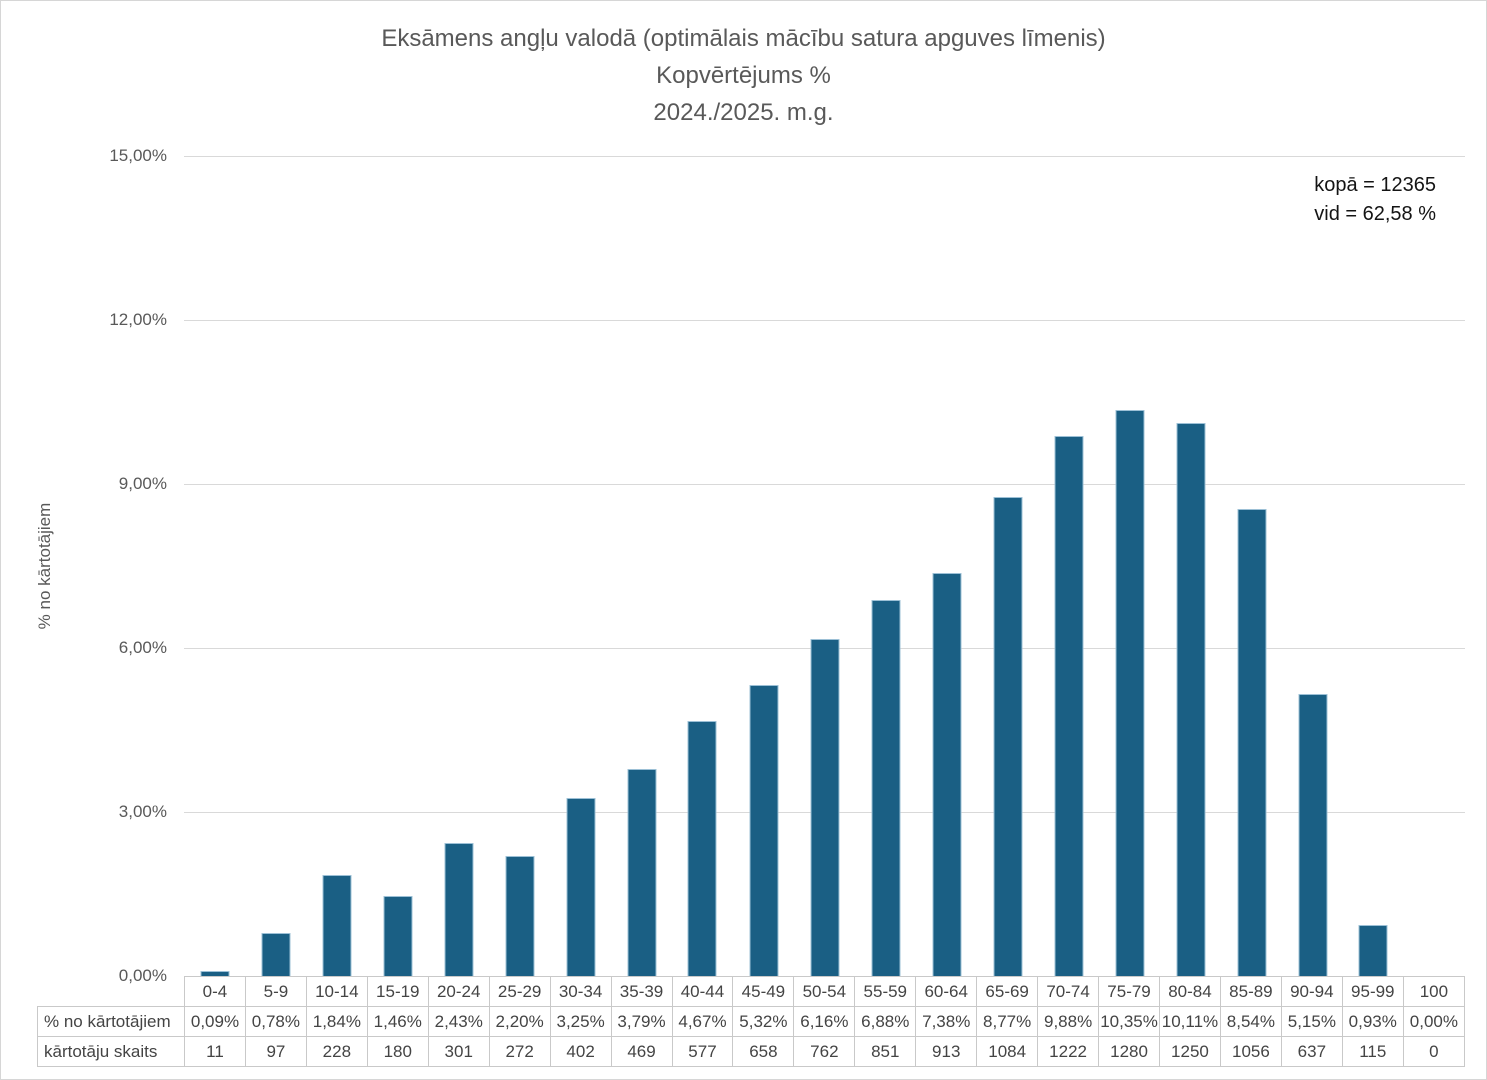 The height and width of the screenshot is (1080, 1487). Describe the element at coordinates (1434, 1021) in the screenshot. I see `percent-cell: 0,00%` at that location.